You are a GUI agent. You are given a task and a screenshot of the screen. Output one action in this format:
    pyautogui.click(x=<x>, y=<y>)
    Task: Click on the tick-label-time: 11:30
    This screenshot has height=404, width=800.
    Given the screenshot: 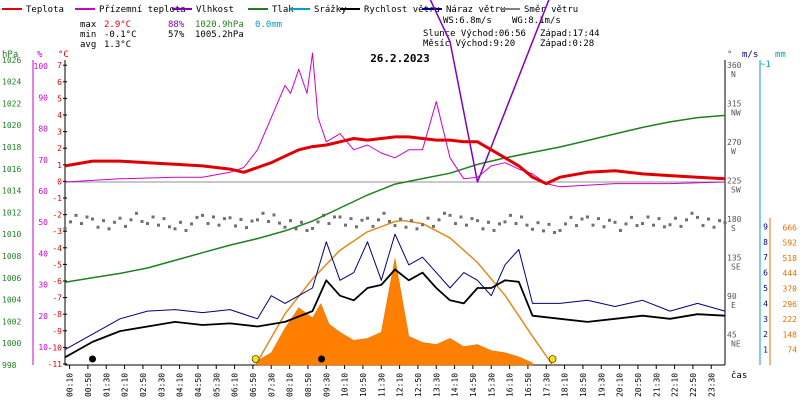 What is the action you would take?
    pyautogui.click(x=381, y=385)
    